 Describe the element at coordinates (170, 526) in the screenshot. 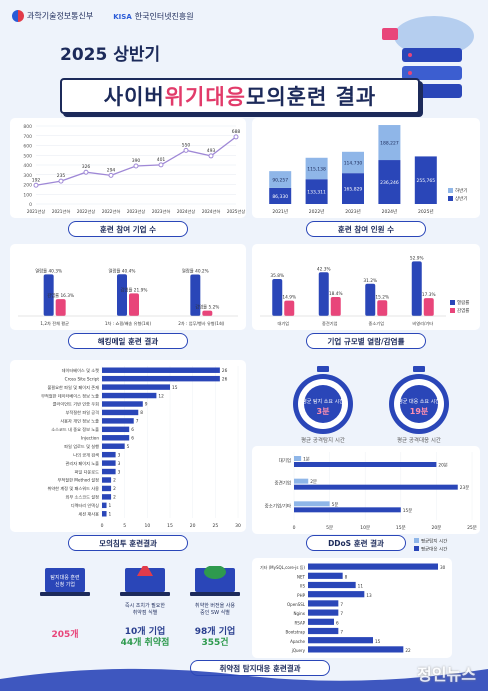

I see `x-tick-label: 15` at that location.